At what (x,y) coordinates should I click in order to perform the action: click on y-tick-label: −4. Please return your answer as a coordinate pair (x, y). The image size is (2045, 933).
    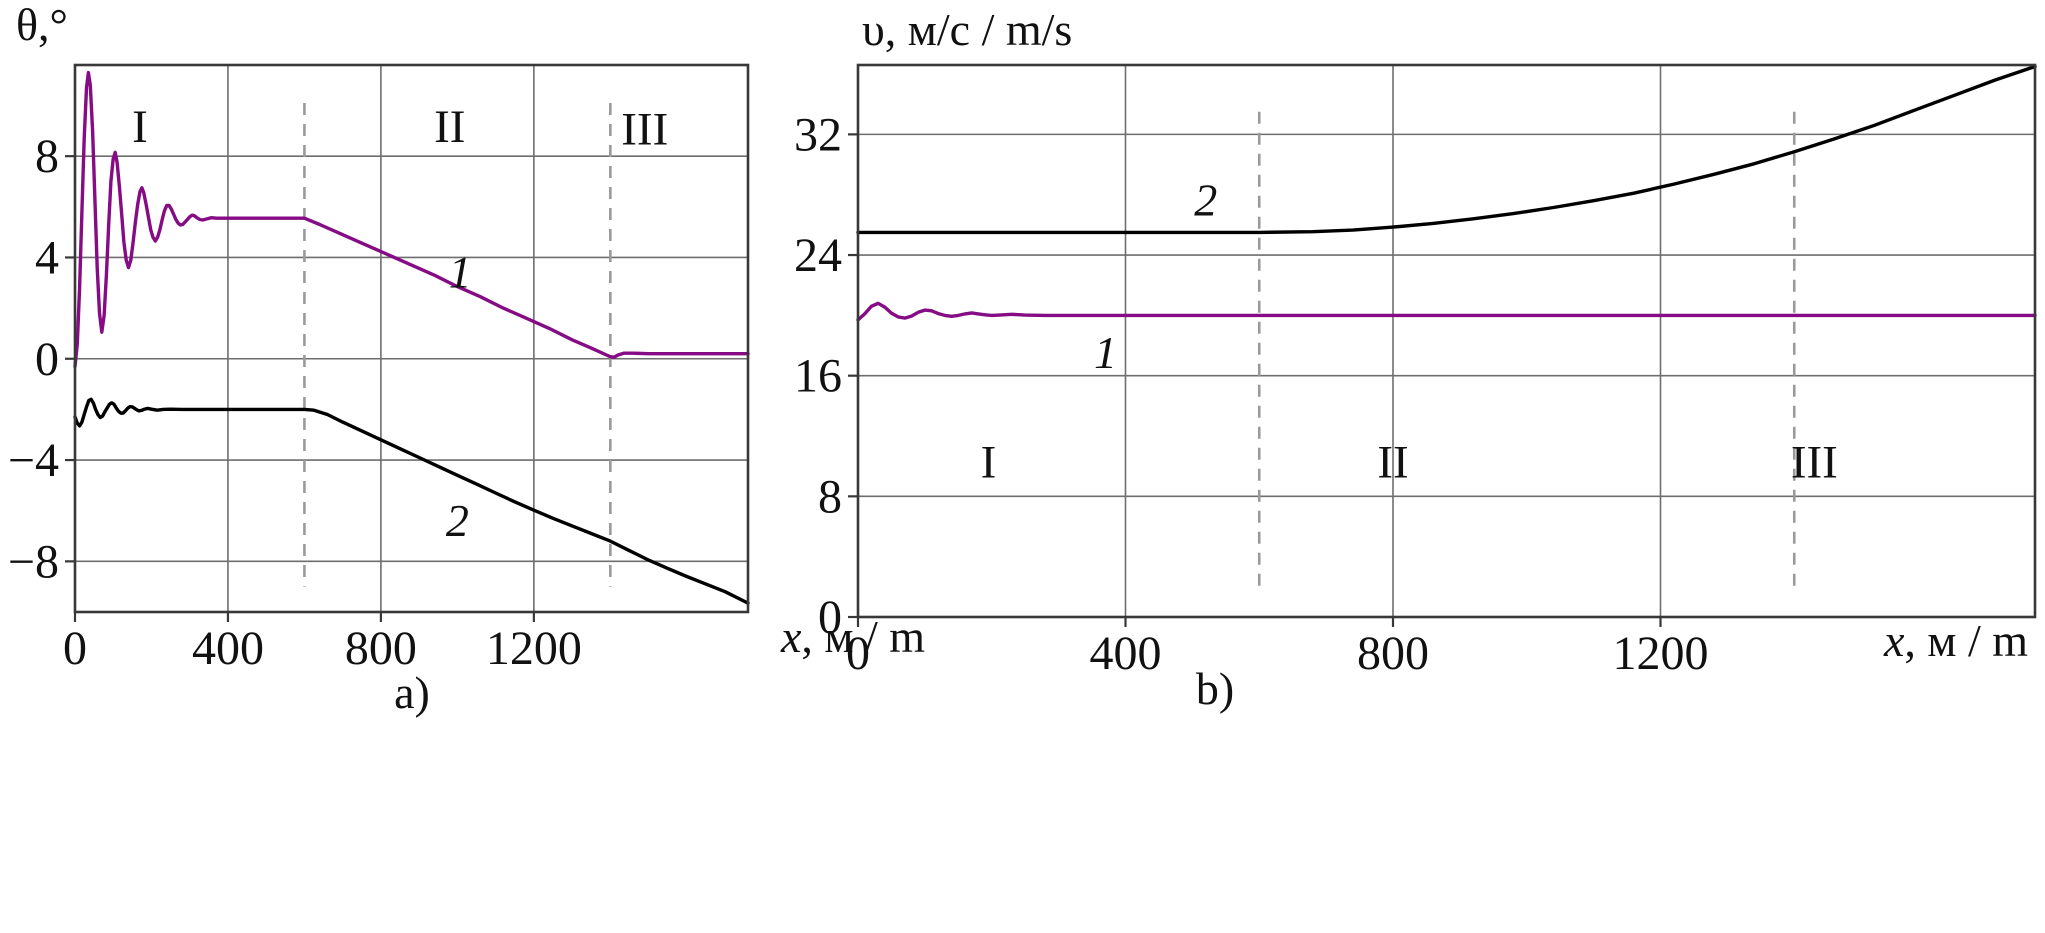
    Looking at the image, I should click on (33, 460).